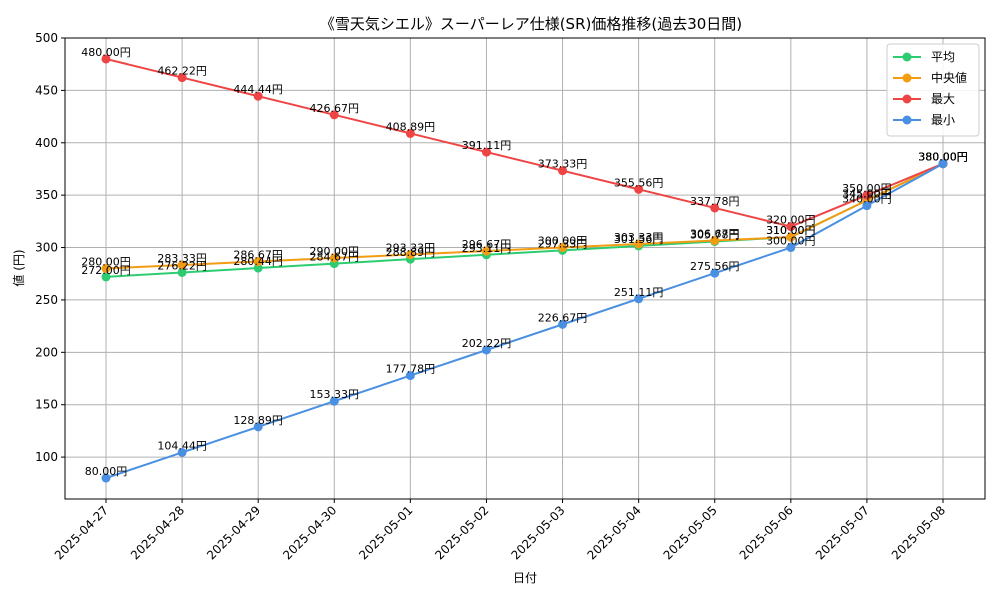  Describe the element at coordinates (411, 369) in the screenshot. I see `data-label: 177.78円` at that location.